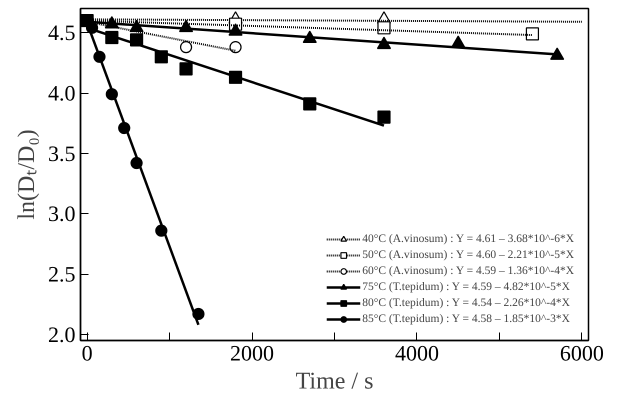  What do you see at coordinates (252, 353) in the screenshot?
I see `x-tick-label: 2000` at bounding box center [252, 353].